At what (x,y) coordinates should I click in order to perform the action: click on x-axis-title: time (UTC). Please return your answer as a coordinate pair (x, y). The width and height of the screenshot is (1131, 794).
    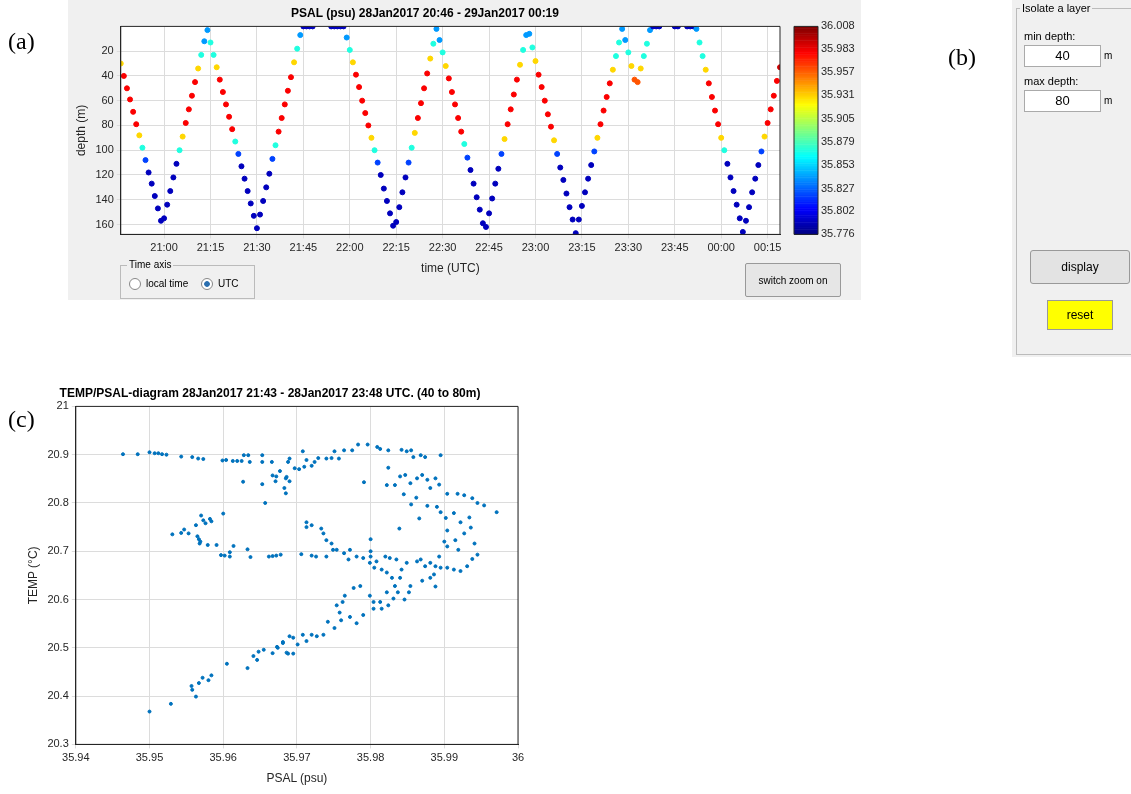
    Looking at the image, I should click on (450, 268).